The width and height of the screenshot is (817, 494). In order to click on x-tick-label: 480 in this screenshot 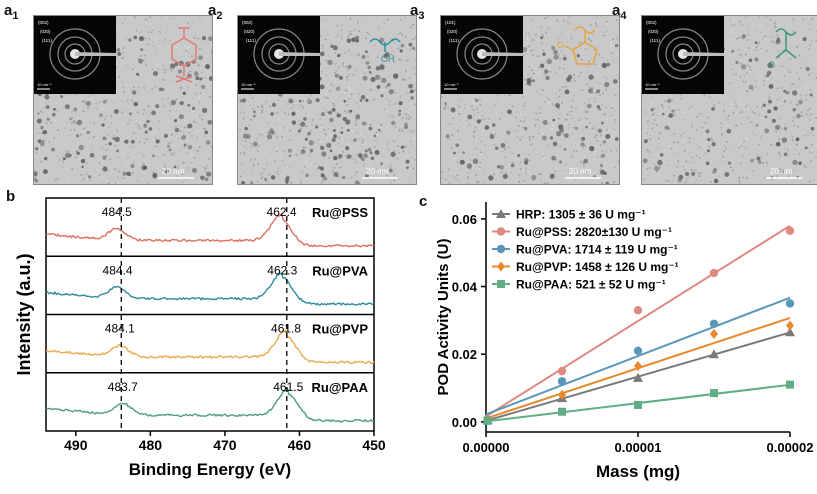, I will do `click(151, 445)`.